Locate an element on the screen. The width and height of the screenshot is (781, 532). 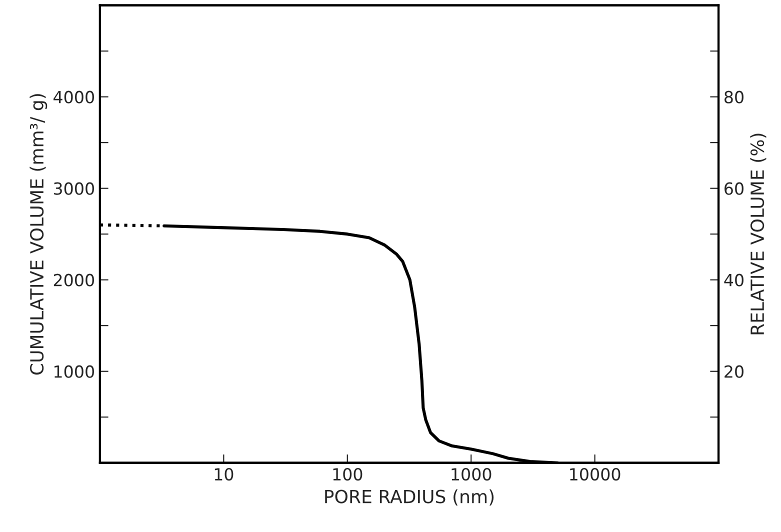
y2-axis-title: RELATIVE VOLUME (%) is located at coordinates (758, 234).